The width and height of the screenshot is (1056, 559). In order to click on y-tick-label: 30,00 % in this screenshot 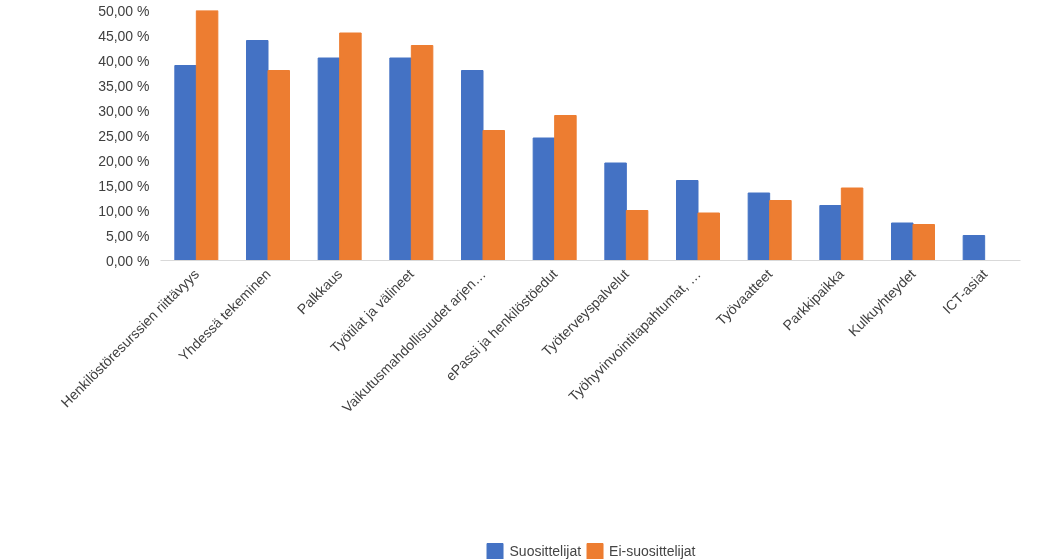, I will do `click(124, 110)`.